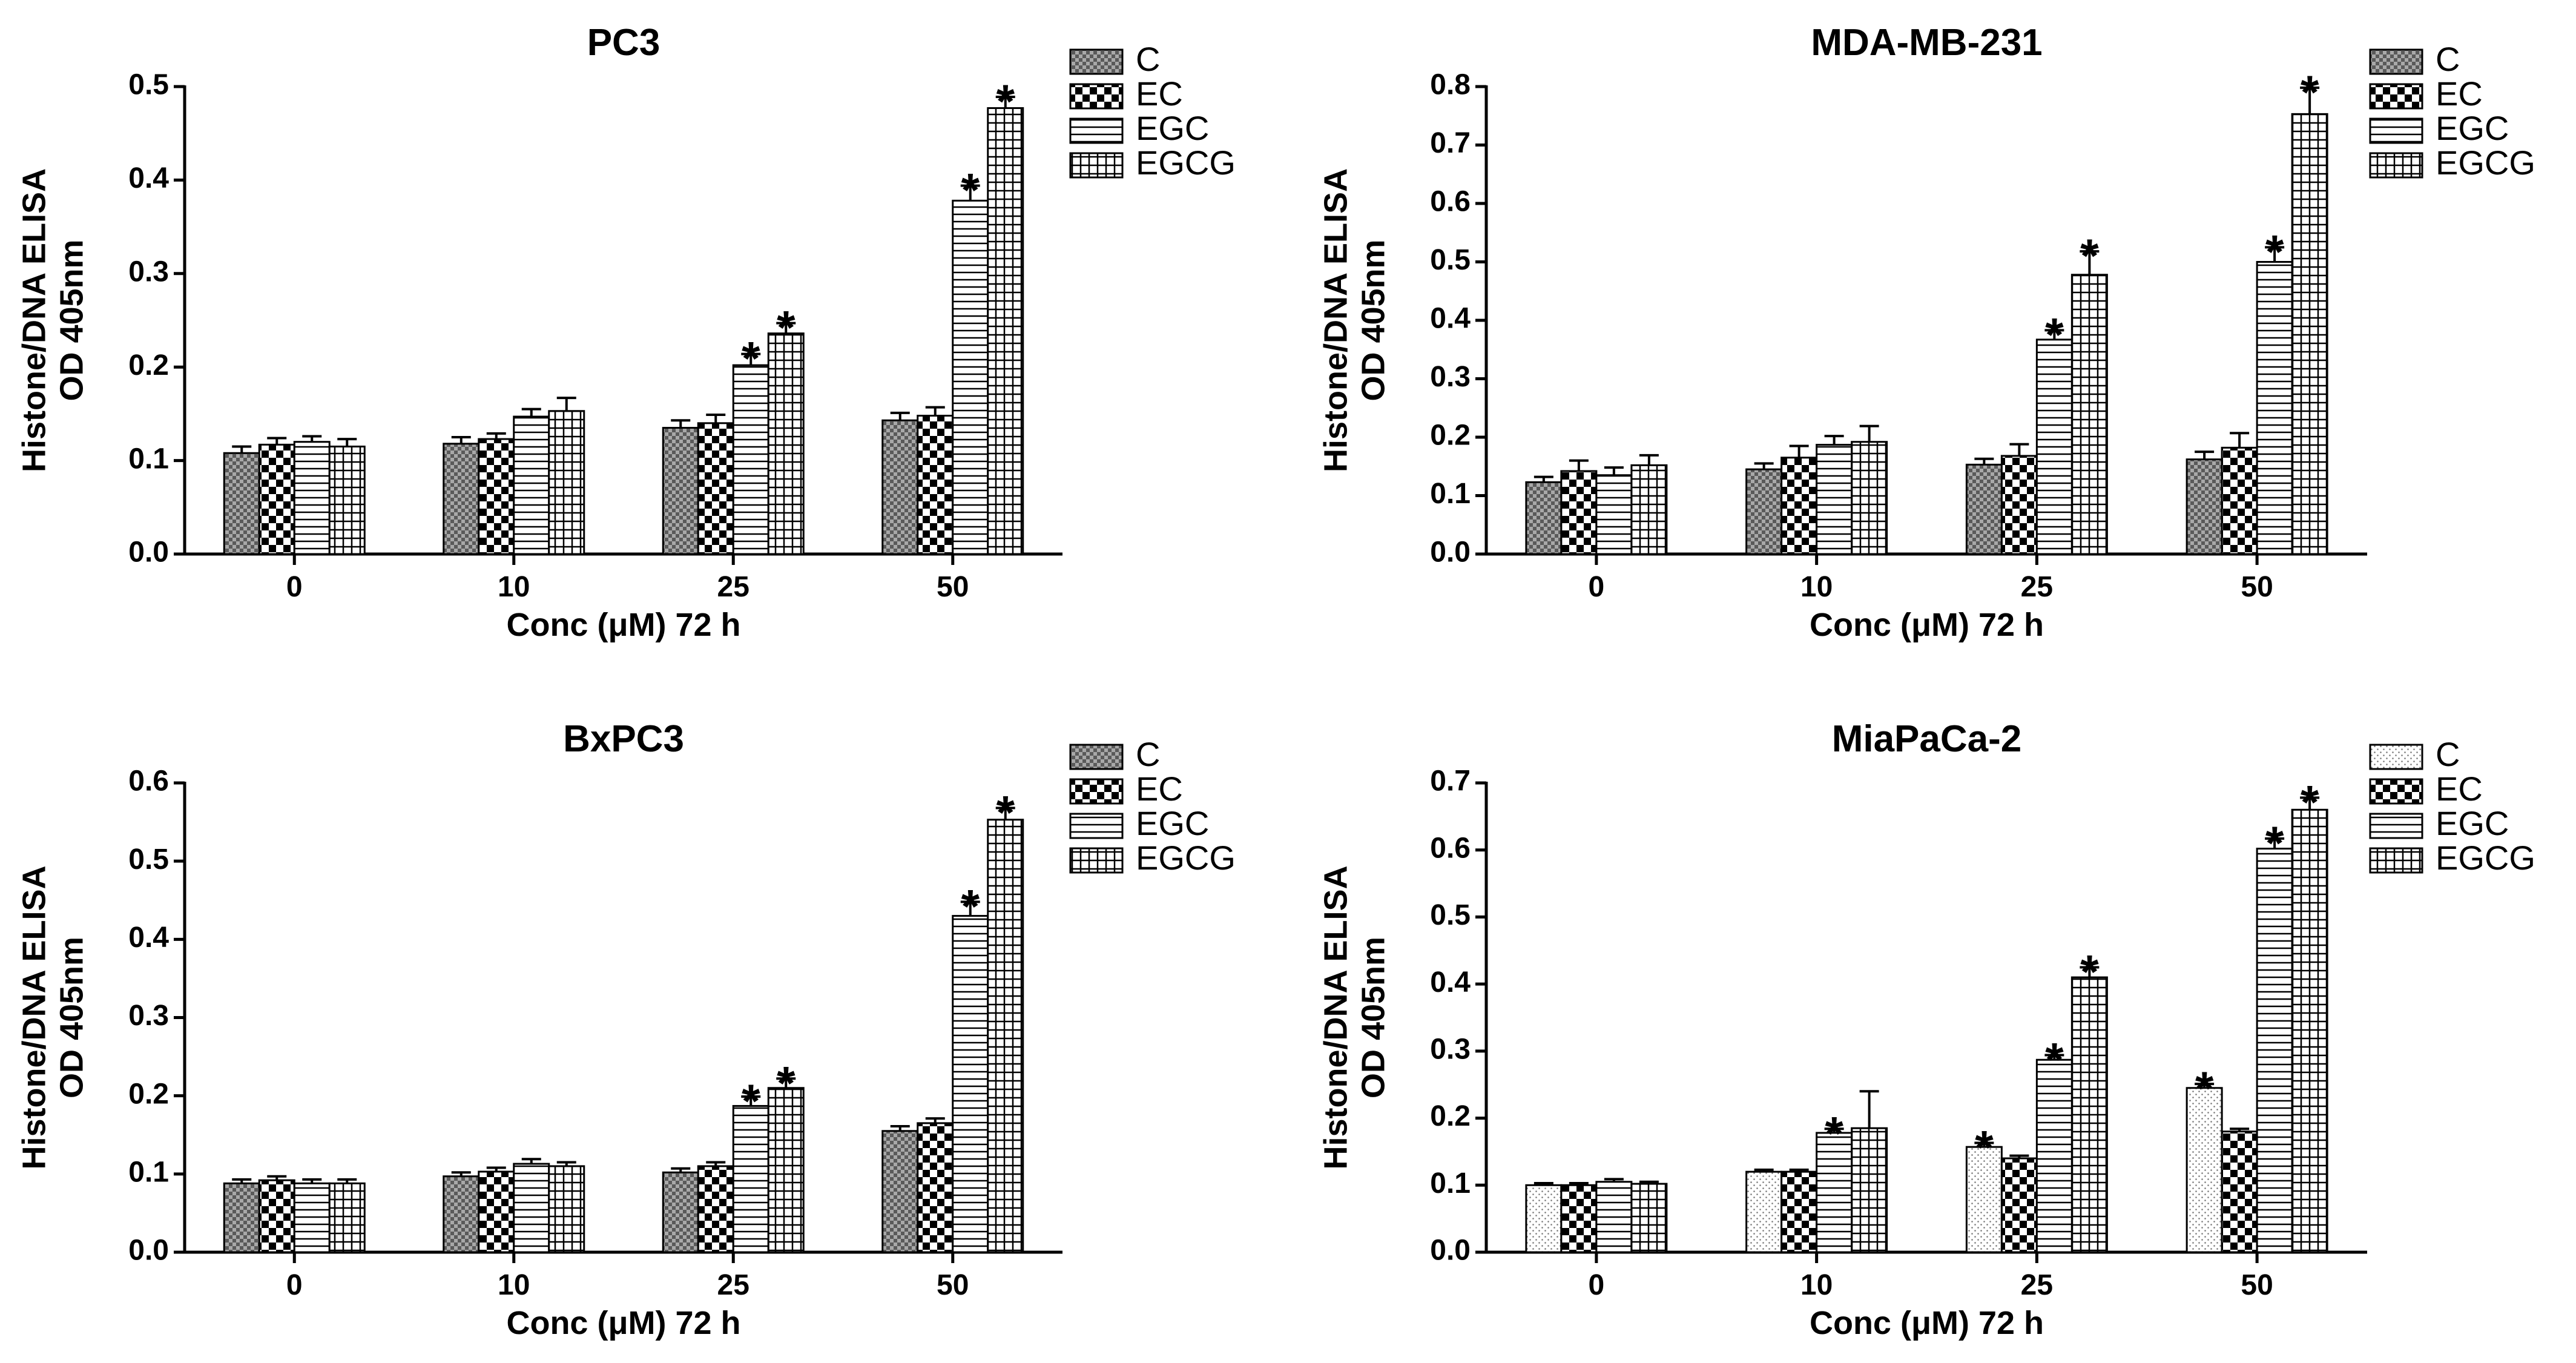 This screenshot has height=1363, width=2576. Describe the element at coordinates (1816, 587) in the screenshot. I see `x-tick-label: 10` at that location.